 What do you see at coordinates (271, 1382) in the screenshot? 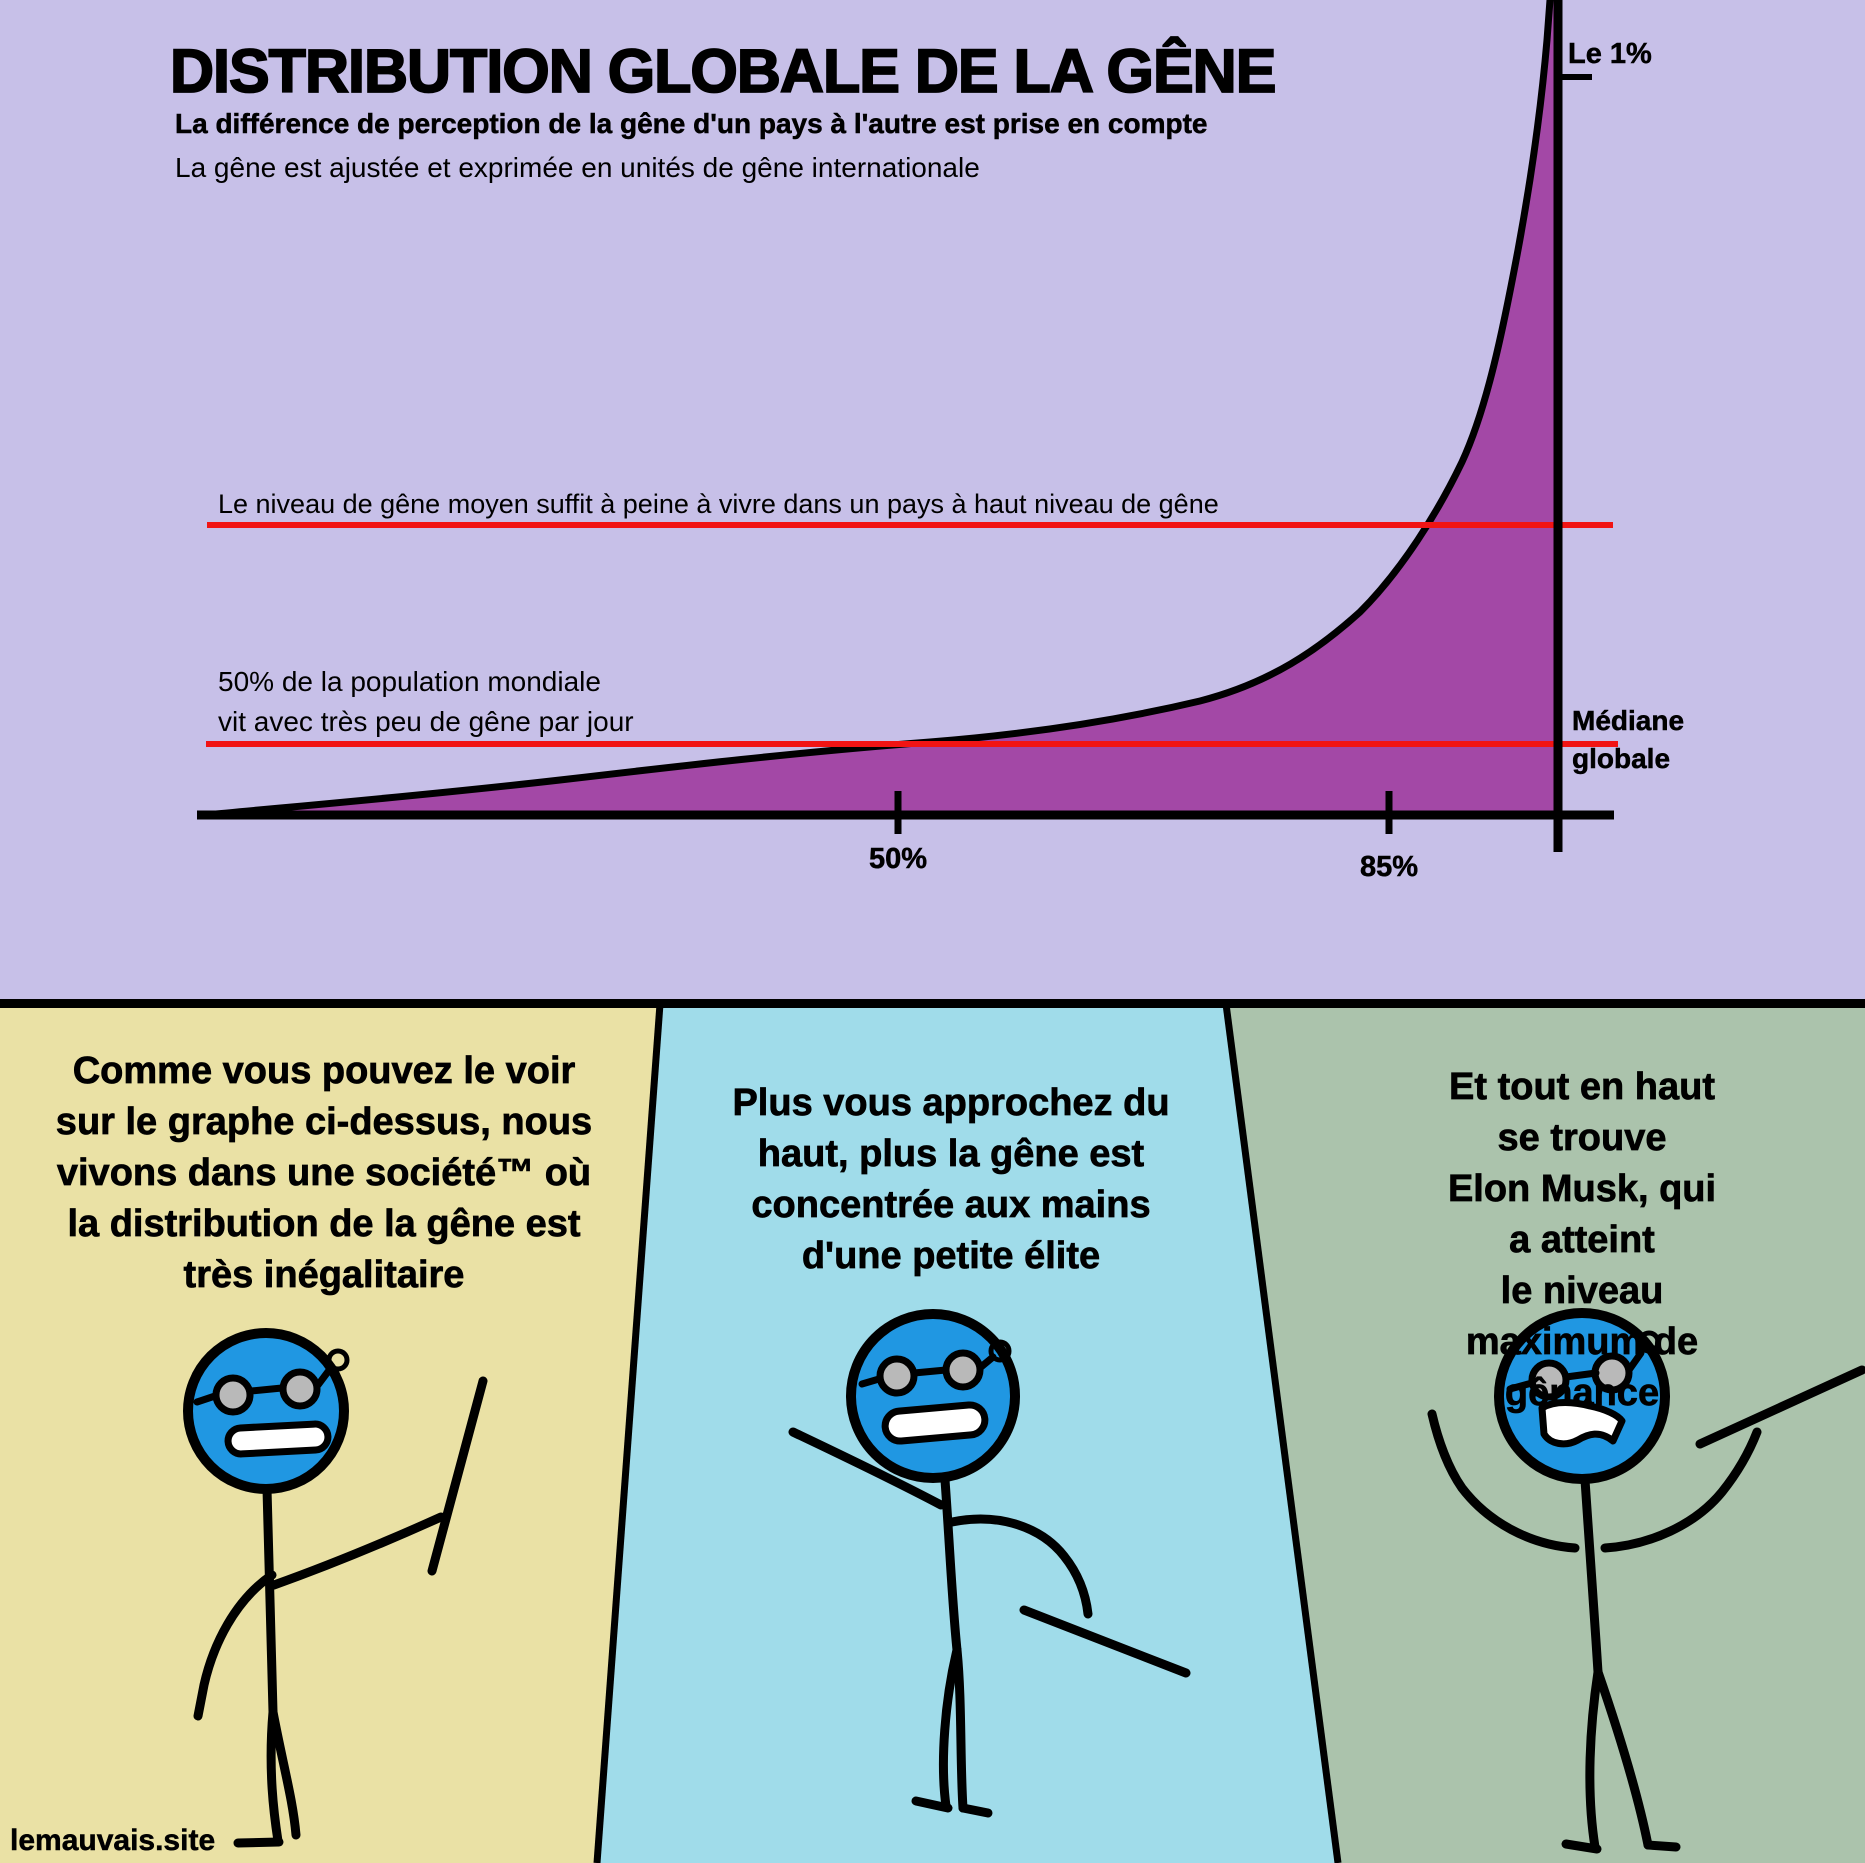
I see `figure-1-glasses` at bounding box center [271, 1382].